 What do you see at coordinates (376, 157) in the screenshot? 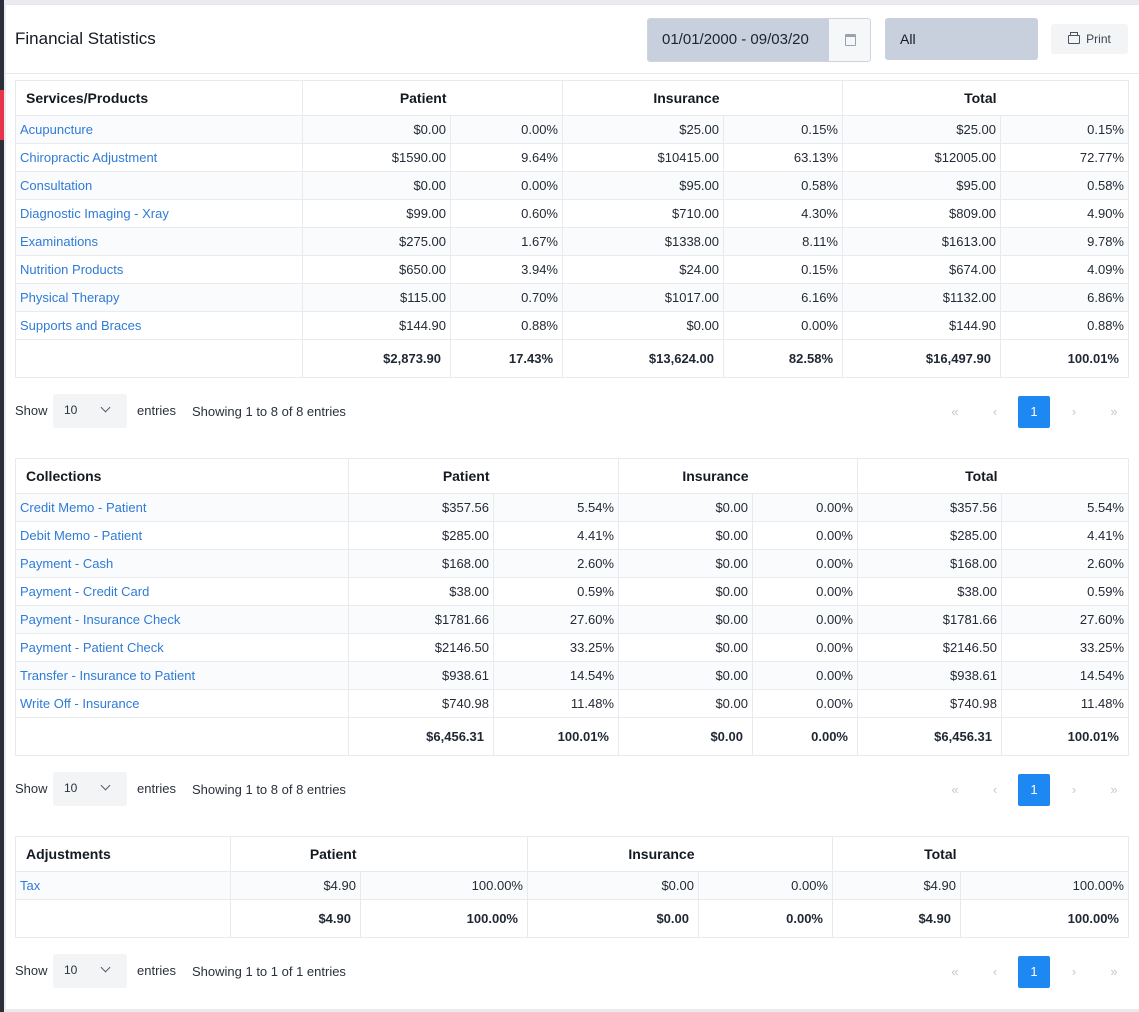
I see `row-value: $1590.00` at bounding box center [376, 157].